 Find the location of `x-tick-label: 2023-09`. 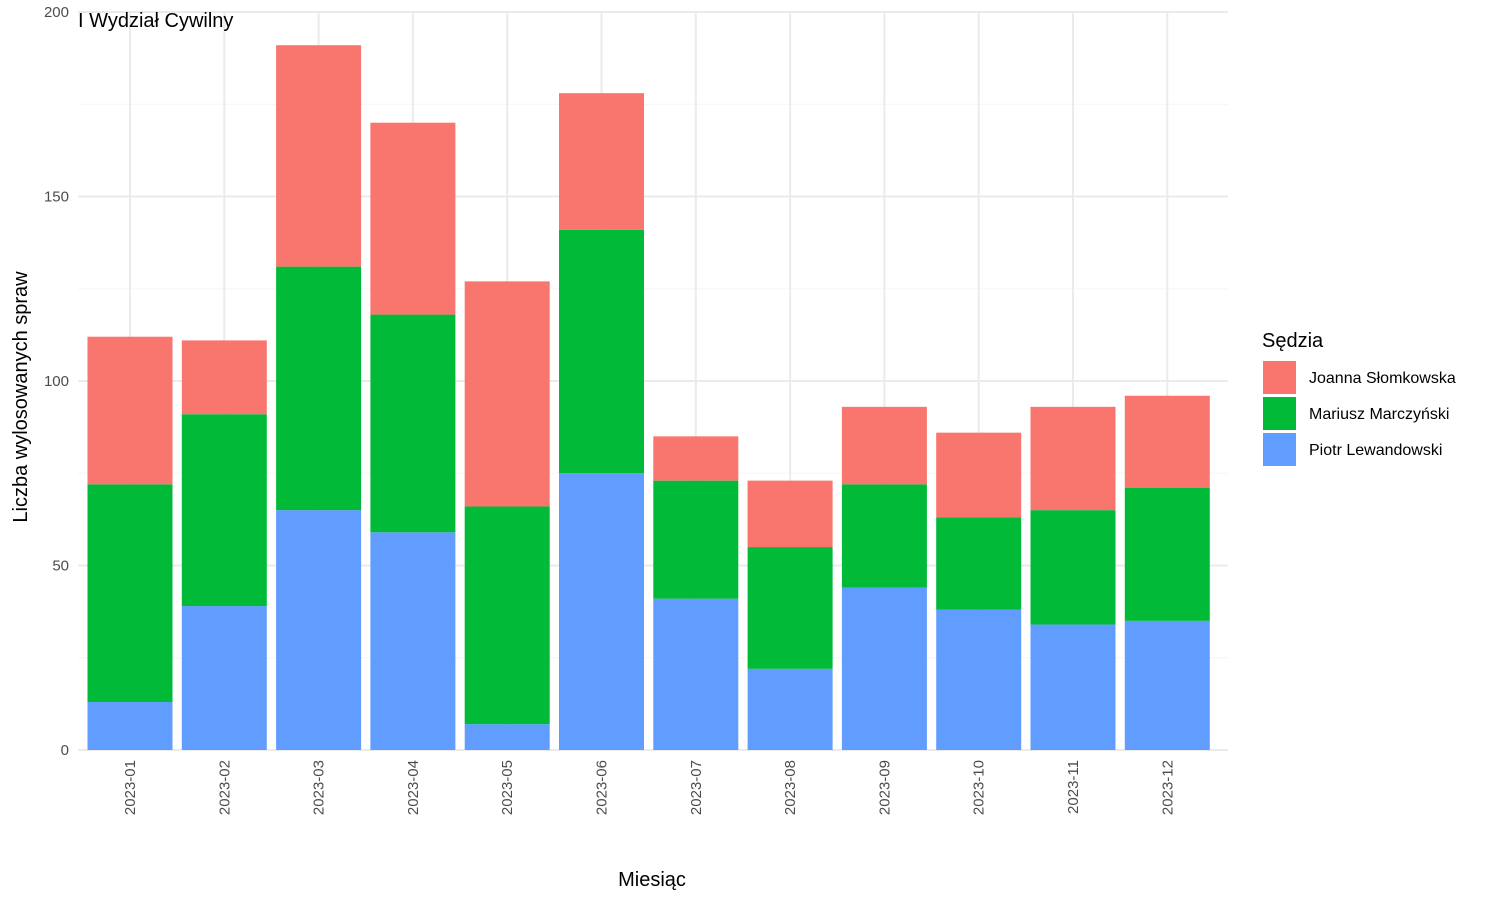

x-tick-label: 2023-09 is located at coordinates (884, 787).